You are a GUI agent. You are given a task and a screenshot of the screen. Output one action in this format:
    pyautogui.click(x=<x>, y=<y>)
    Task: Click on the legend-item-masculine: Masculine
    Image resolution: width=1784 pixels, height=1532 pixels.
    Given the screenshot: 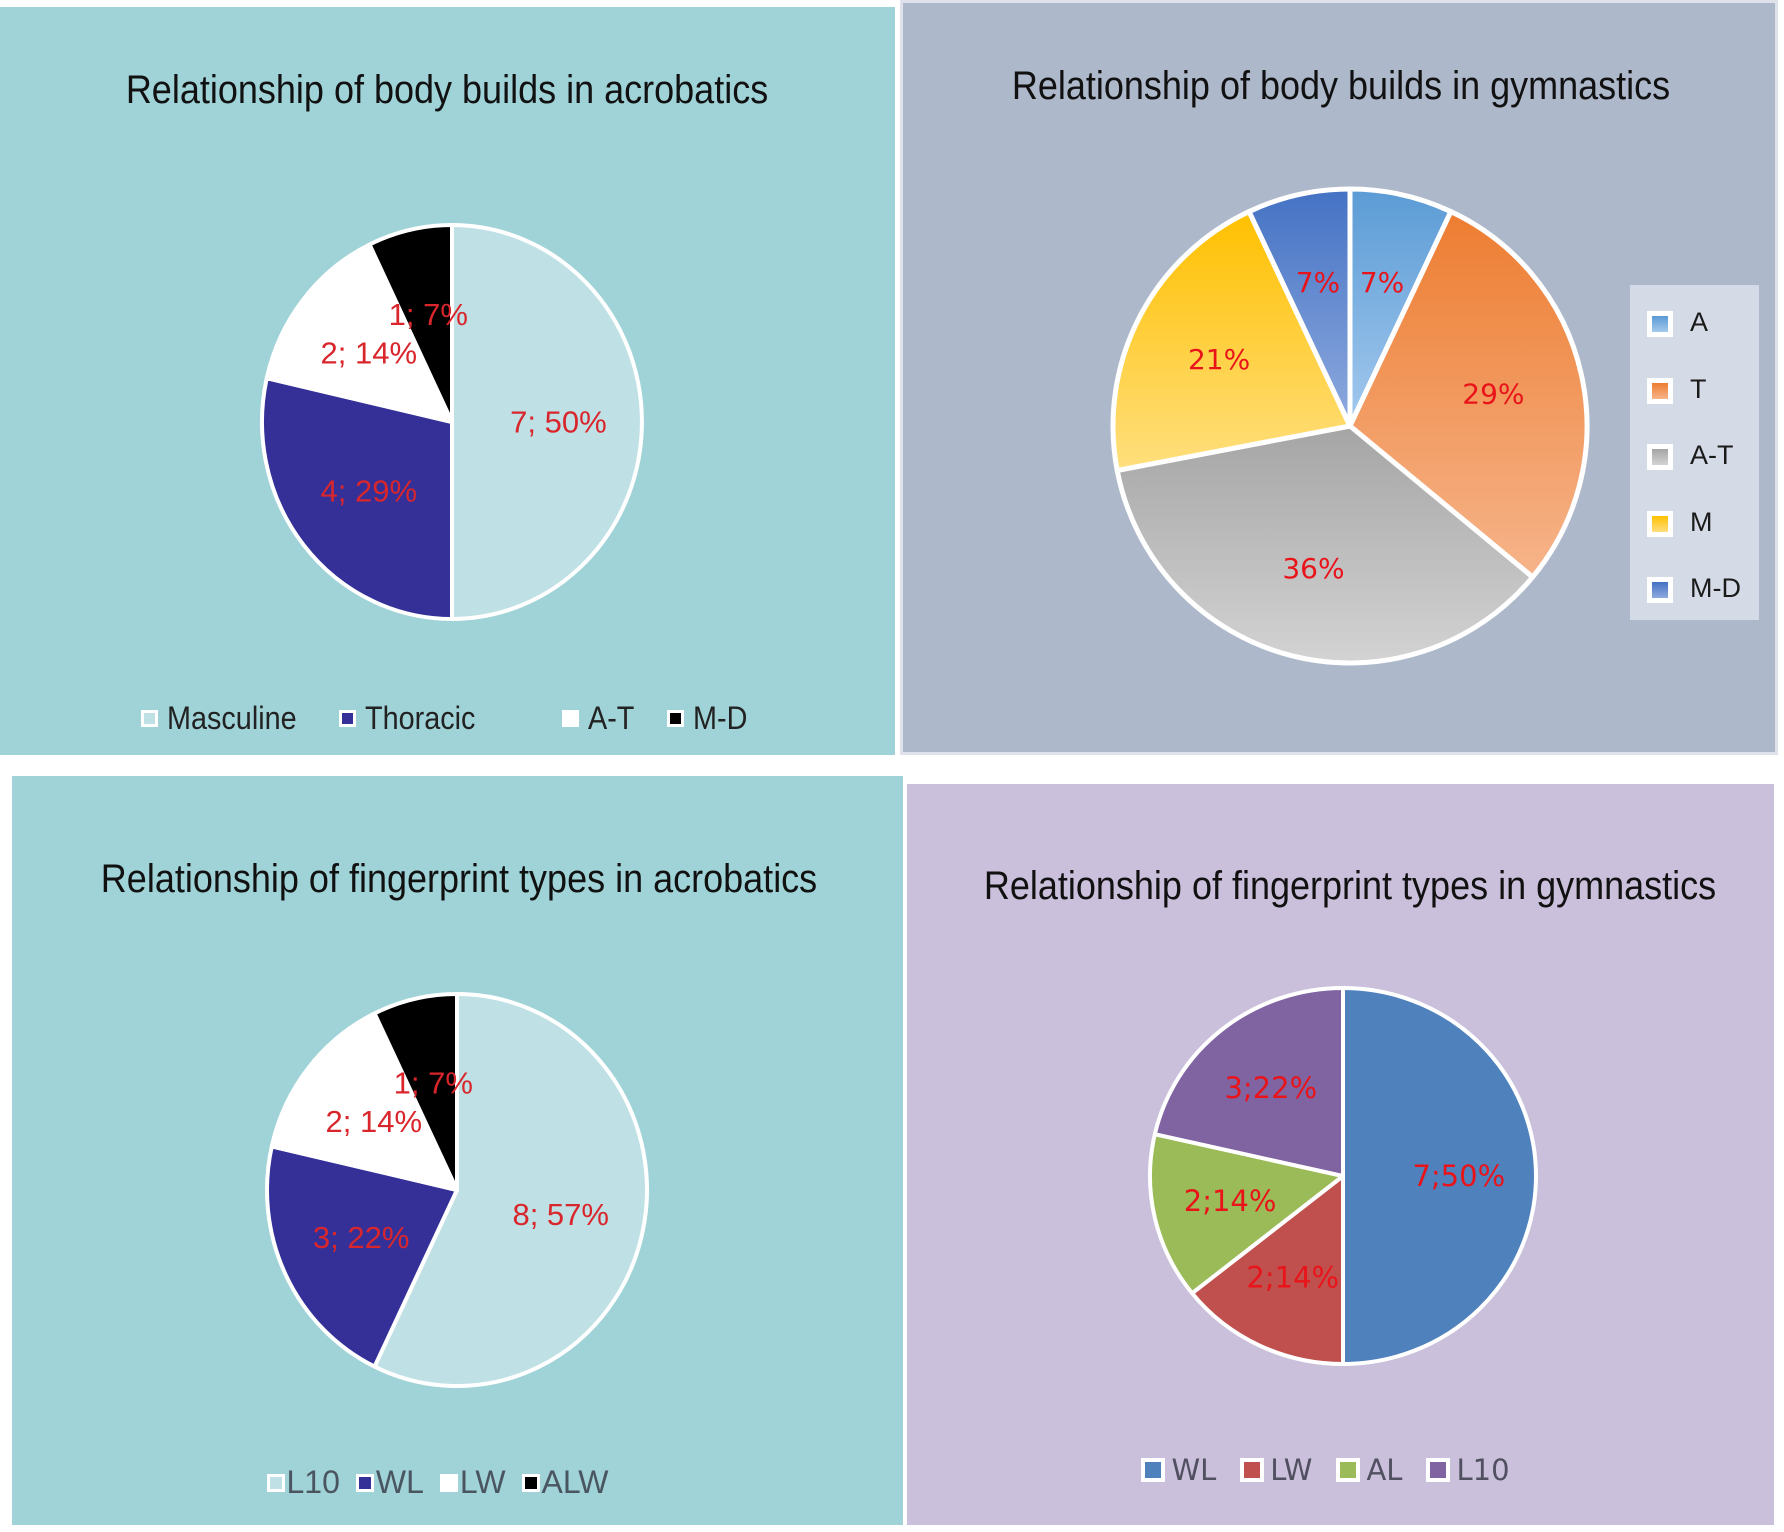 What is the action you would take?
    pyautogui.click(x=226, y=718)
    